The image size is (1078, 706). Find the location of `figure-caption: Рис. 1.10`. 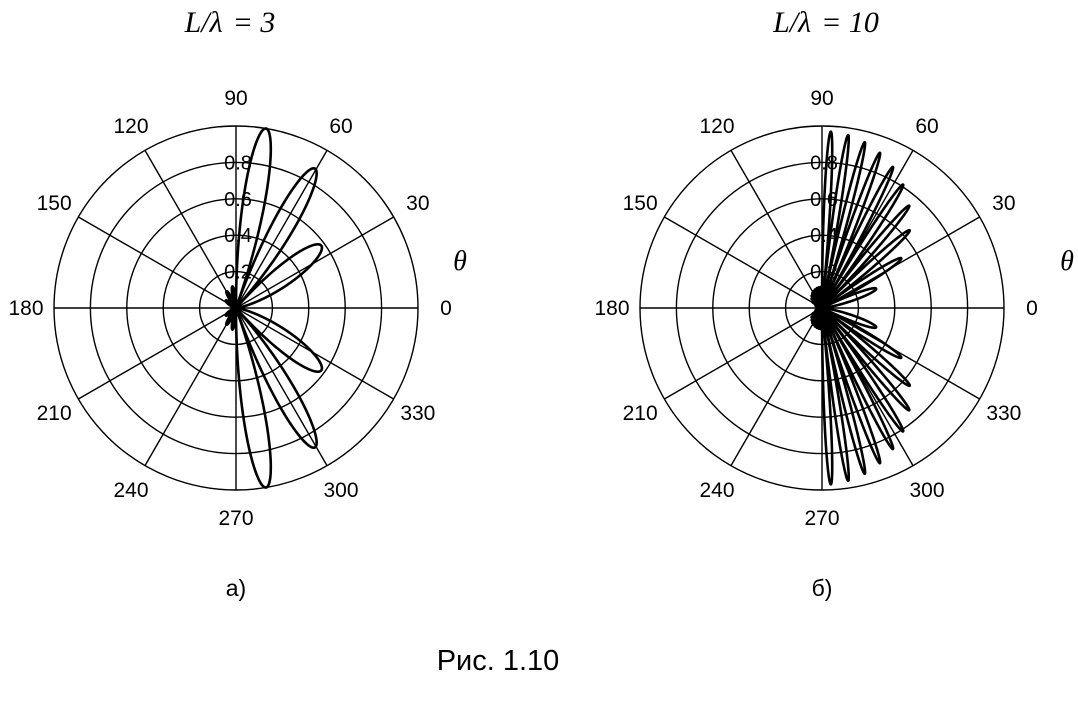

figure-caption: Рис. 1.10 is located at coordinates (498, 661).